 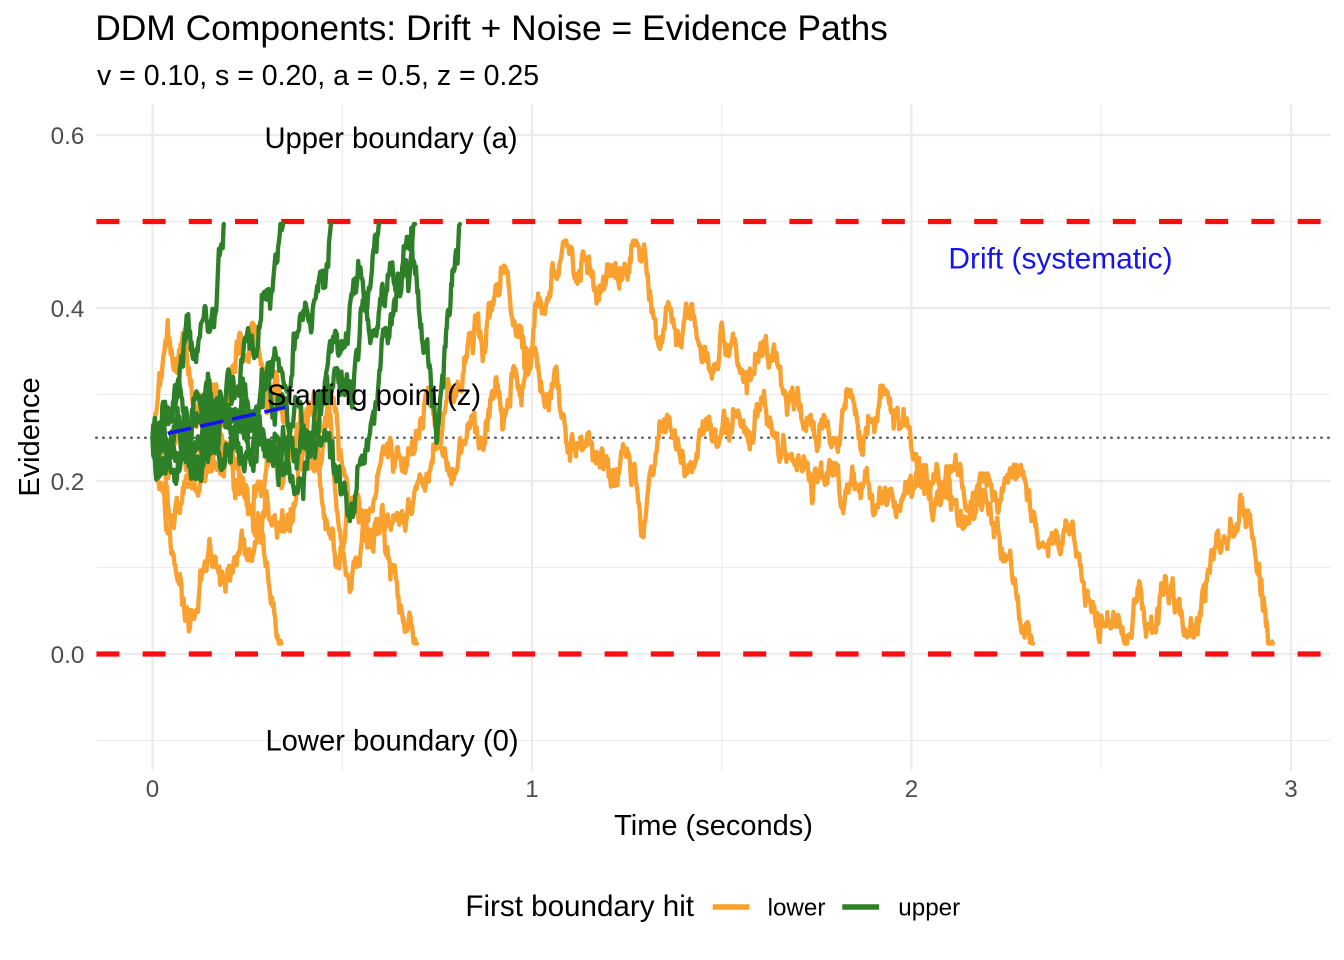 I want to click on svg-text: 0, so click(x=152, y=789).